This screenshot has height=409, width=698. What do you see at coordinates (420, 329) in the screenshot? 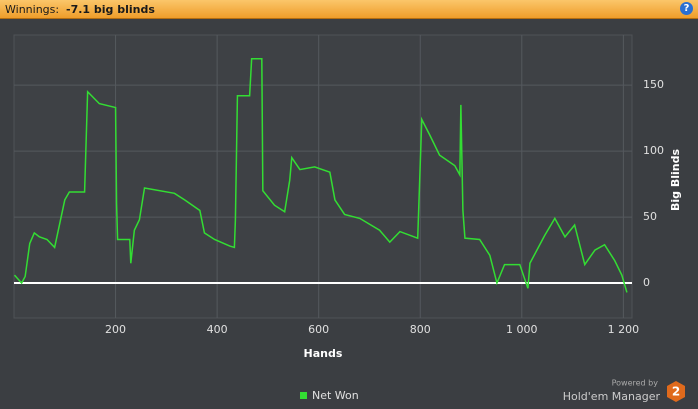
I see `x-tick-label: 800` at bounding box center [420, 329].